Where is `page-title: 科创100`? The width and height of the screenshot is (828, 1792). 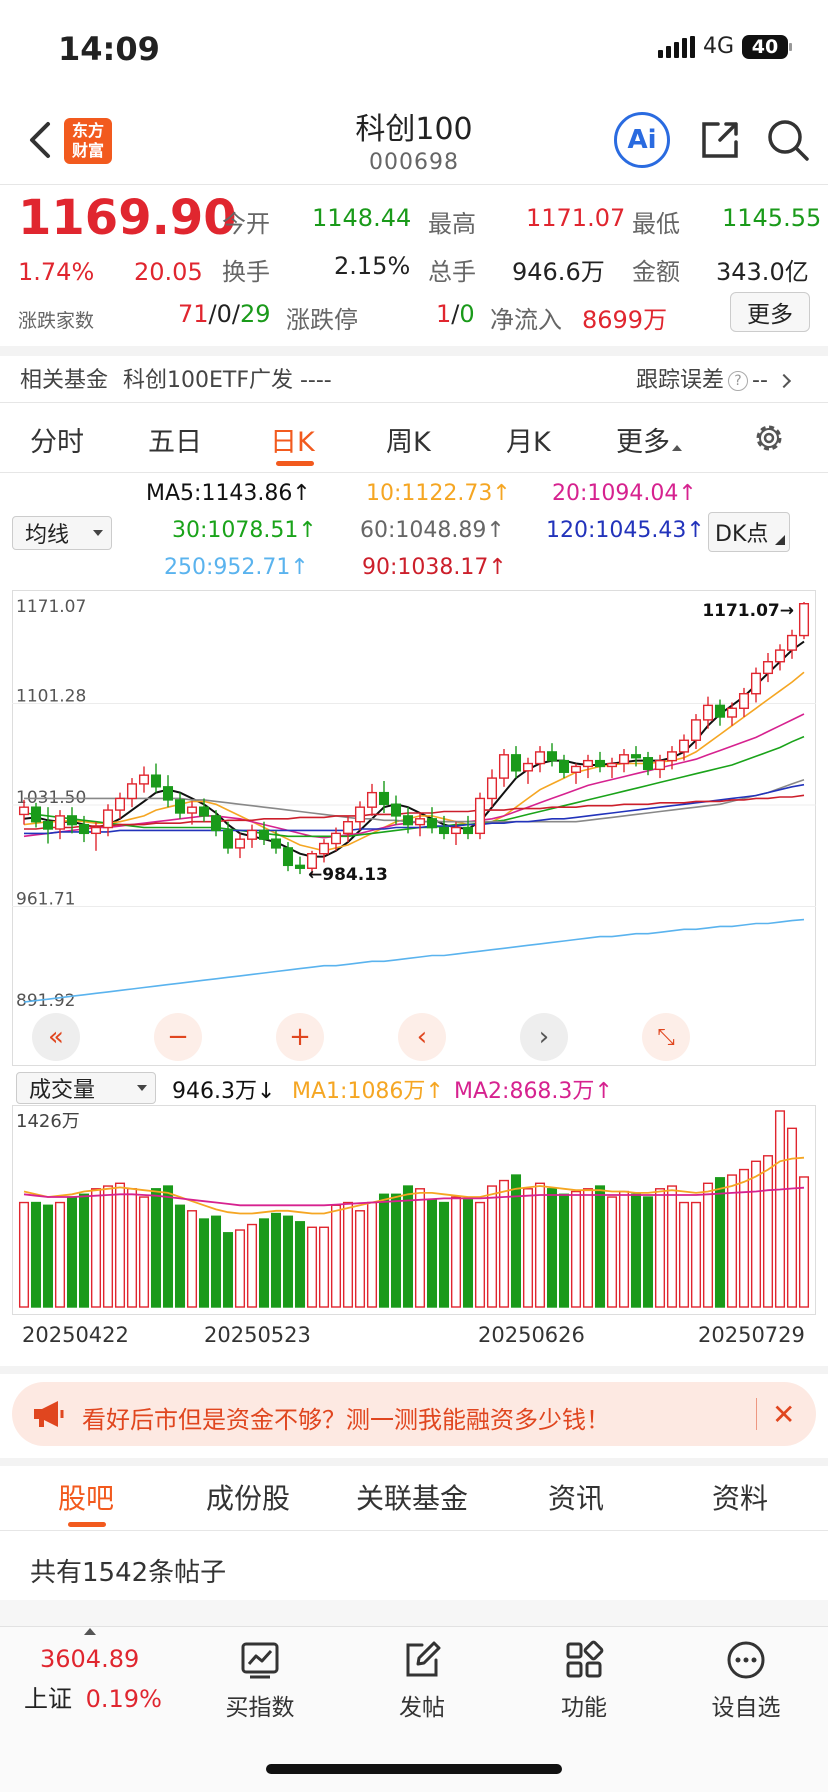 page-title: 科创100 is located at coordinates (414, 129).